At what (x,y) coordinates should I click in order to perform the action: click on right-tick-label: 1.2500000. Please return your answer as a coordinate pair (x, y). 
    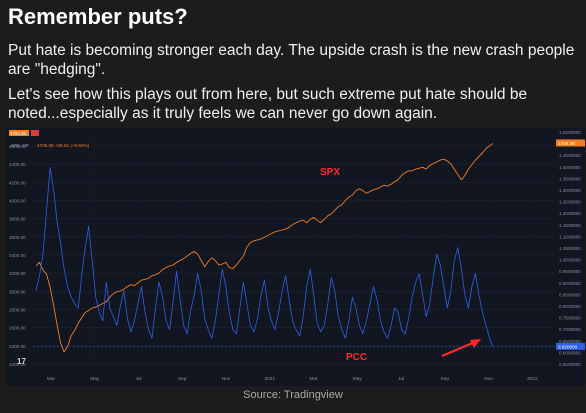
    Looking at the image, I should click on (570, 202).